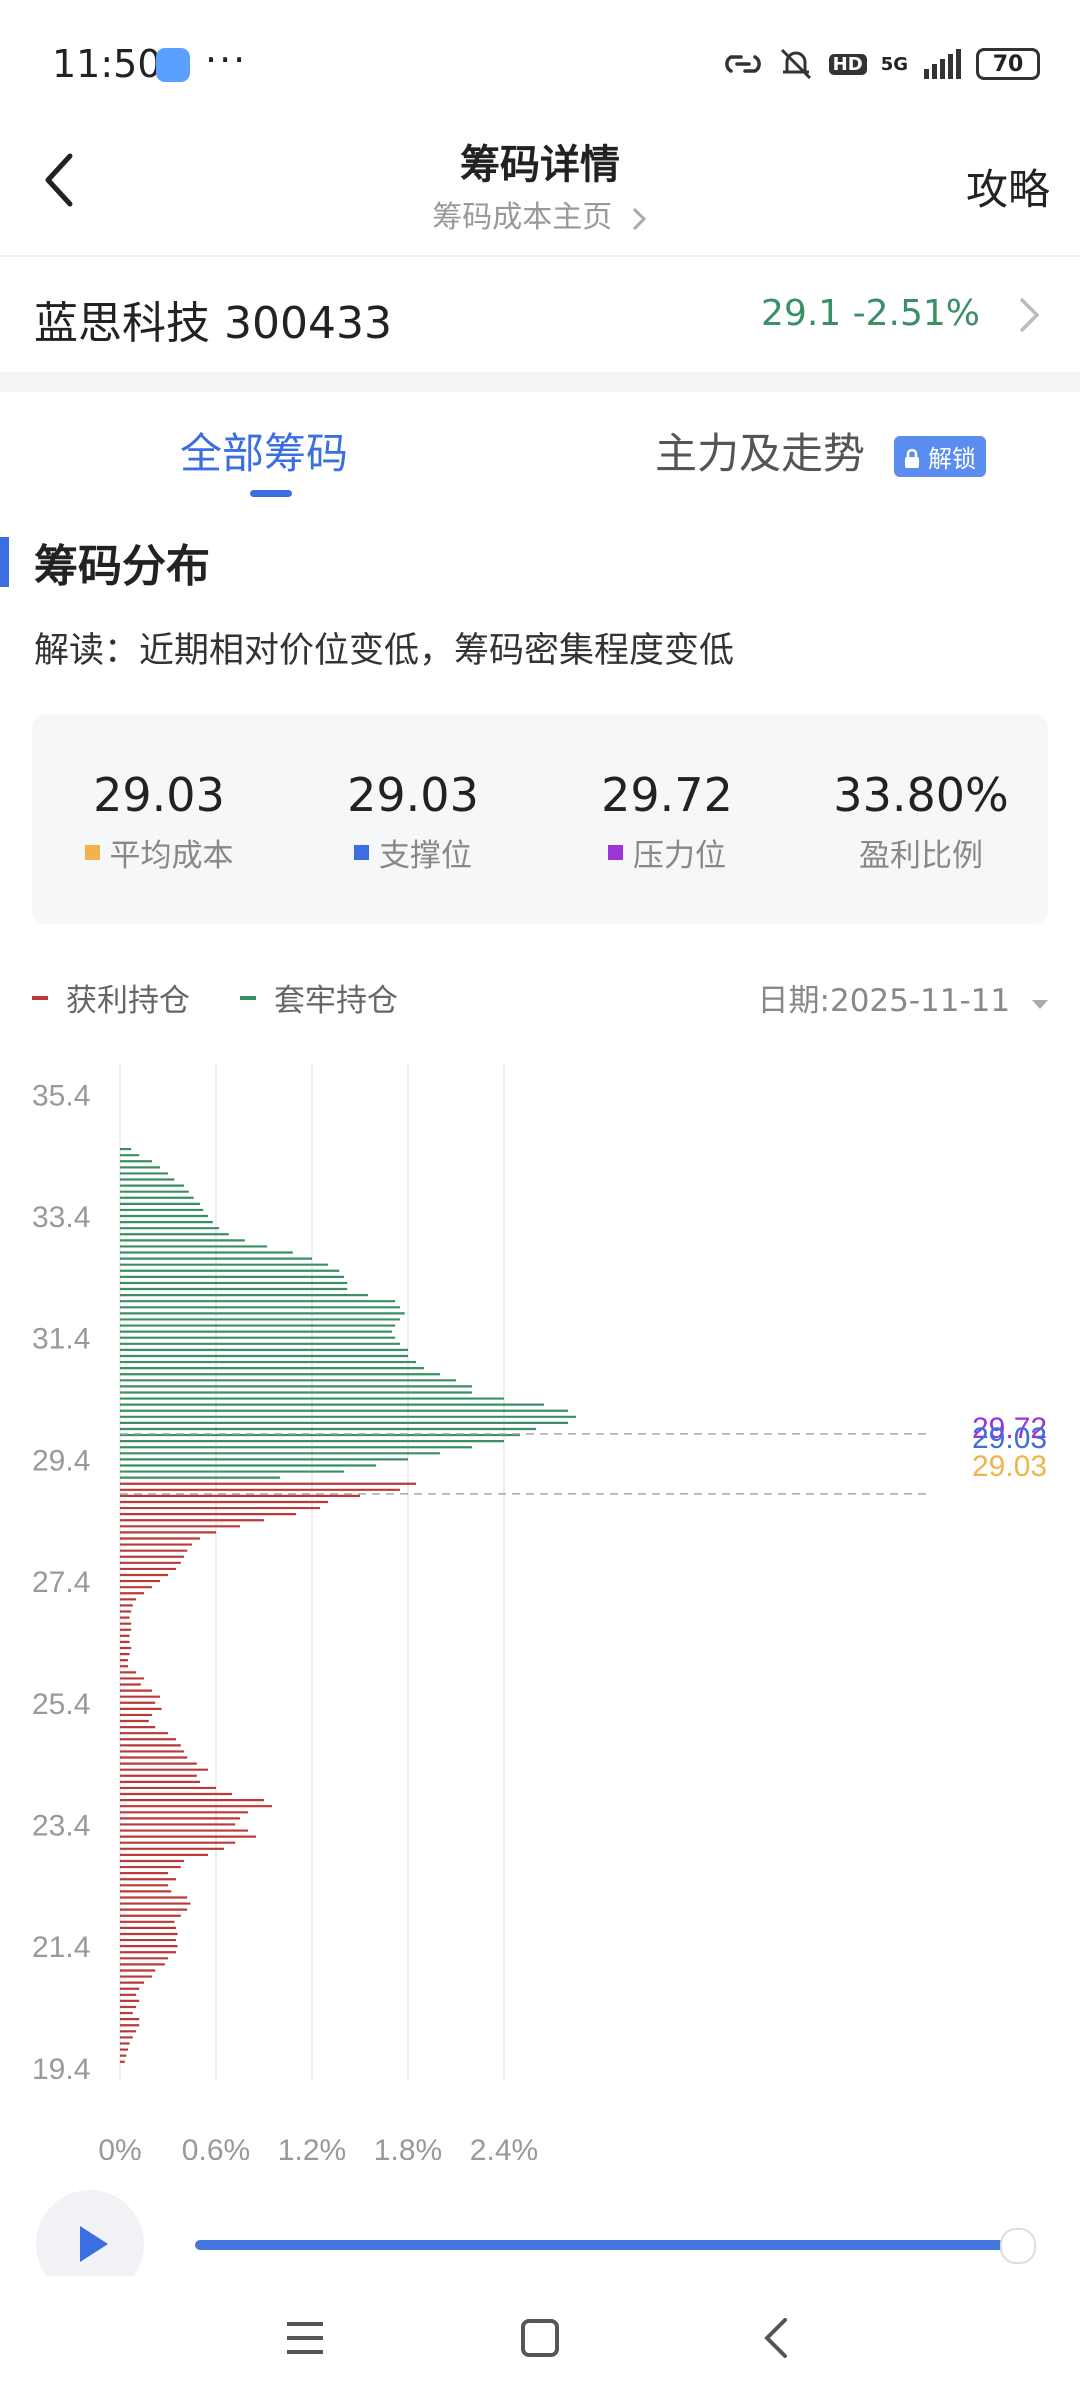 The height and width of the screenshot is (2400, 1080). I want to click on timeline-handle, so click(1018, 2246).